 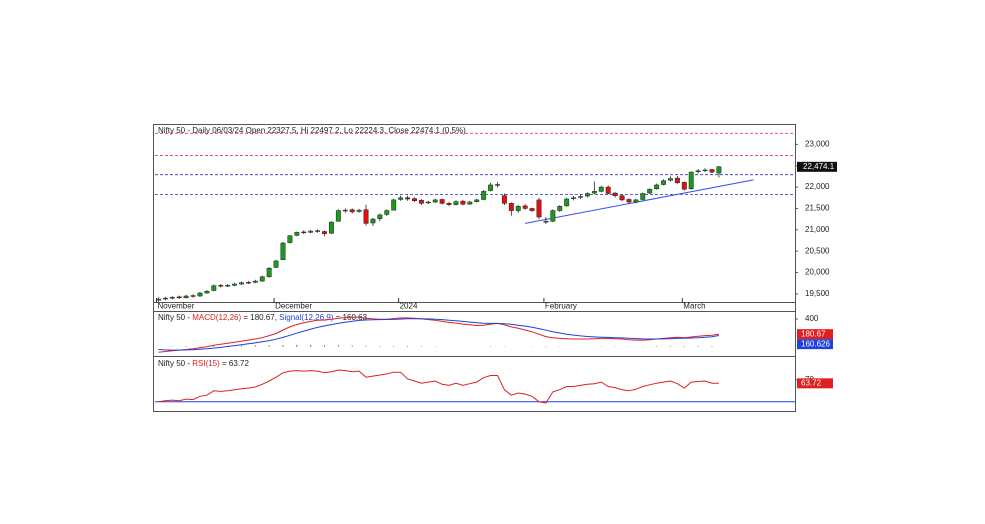 I want to click on end-value-label: 63.72, so click(x=811, y=382).